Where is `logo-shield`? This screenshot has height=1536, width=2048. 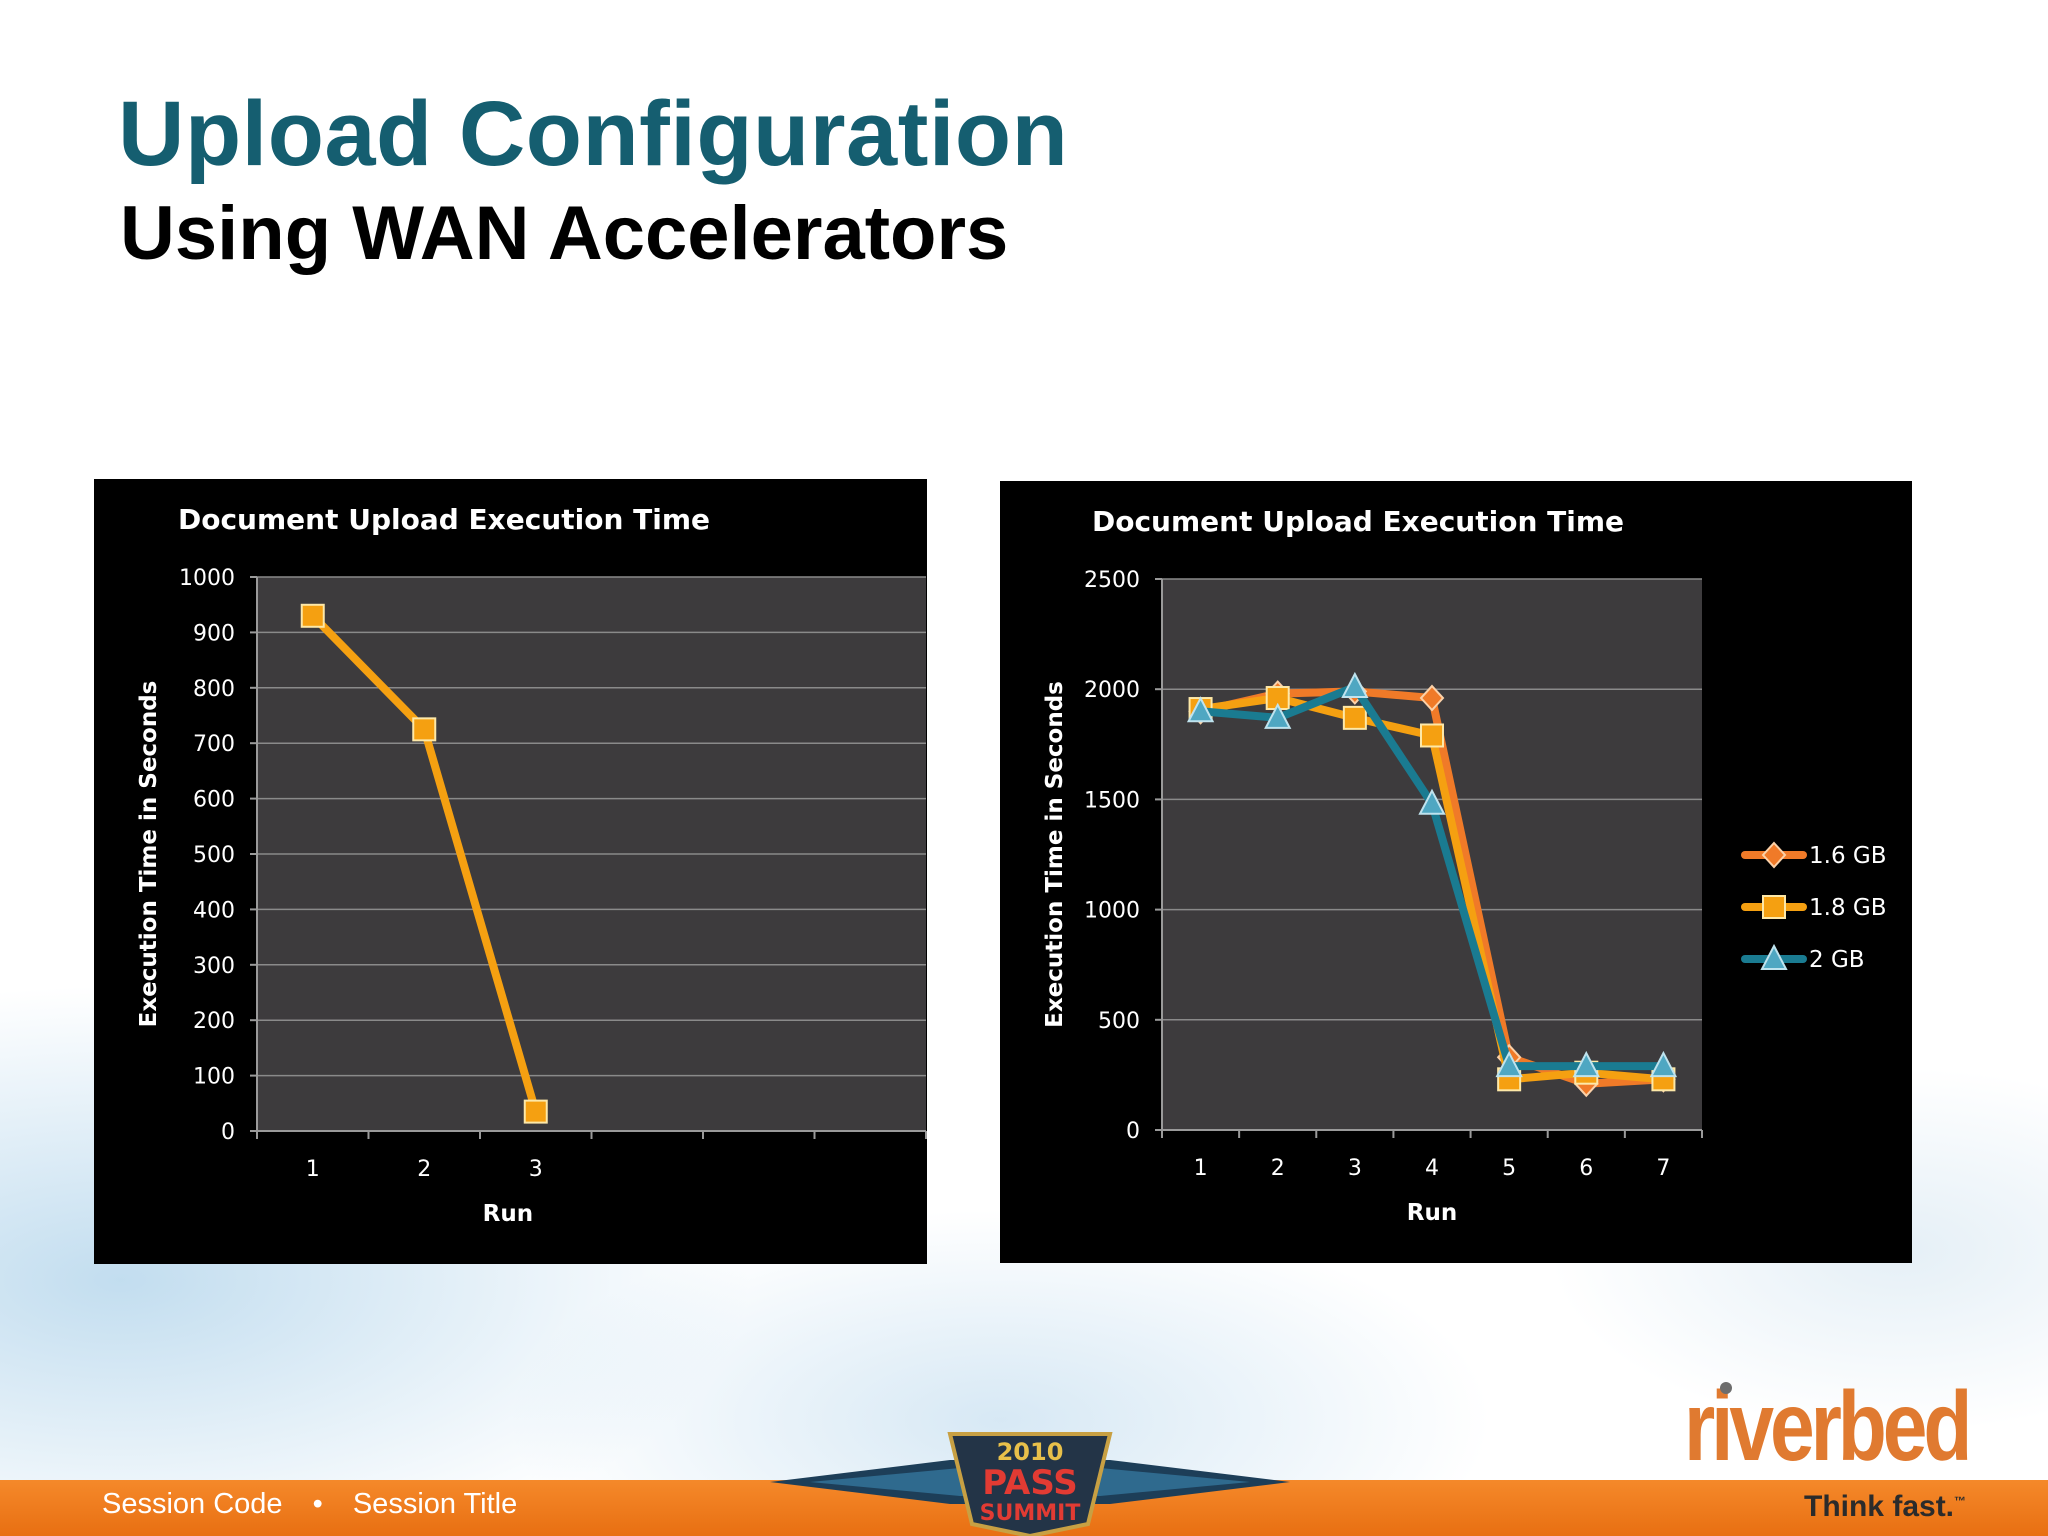 logo-shield is located at coordinates (1030, 1484).